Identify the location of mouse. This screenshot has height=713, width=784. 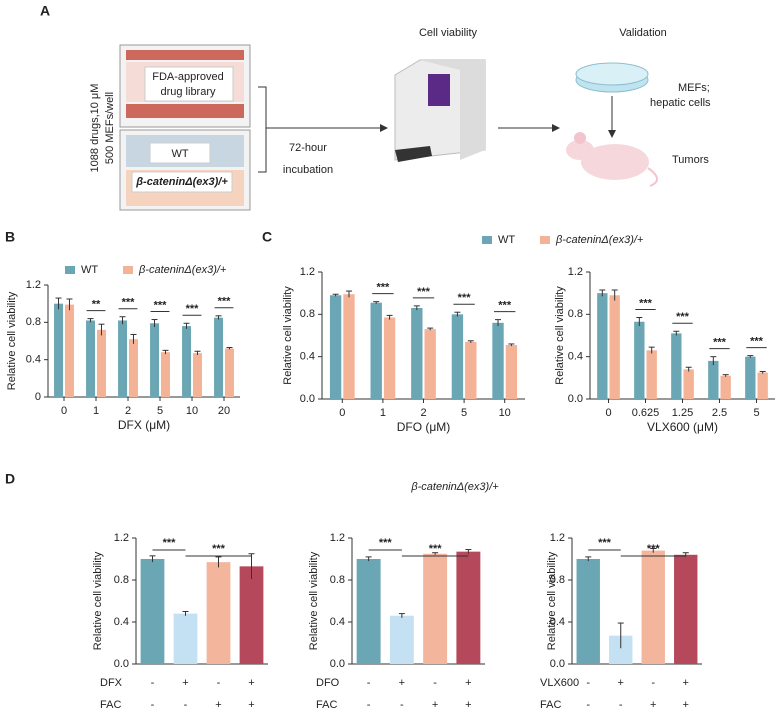
(612, 159).